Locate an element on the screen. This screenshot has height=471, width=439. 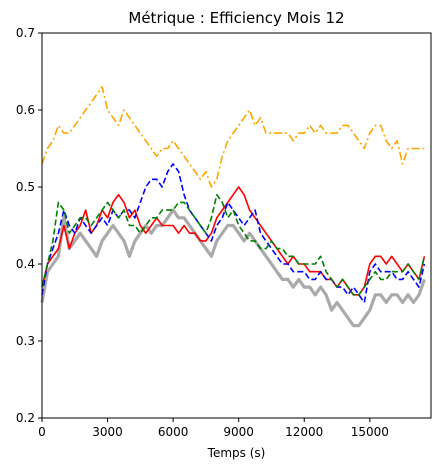
x-tick-label: 0 is located at coordinates (42, 432).